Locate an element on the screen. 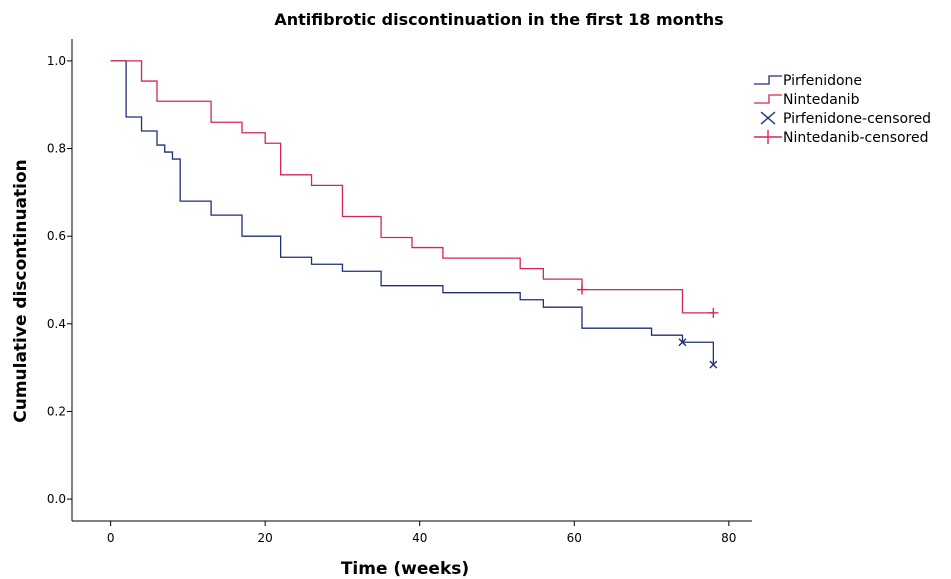 This screenshot has width=951, height=579. y-axis-title: Cumulative discontinuation is located at coordinates (21, 291).